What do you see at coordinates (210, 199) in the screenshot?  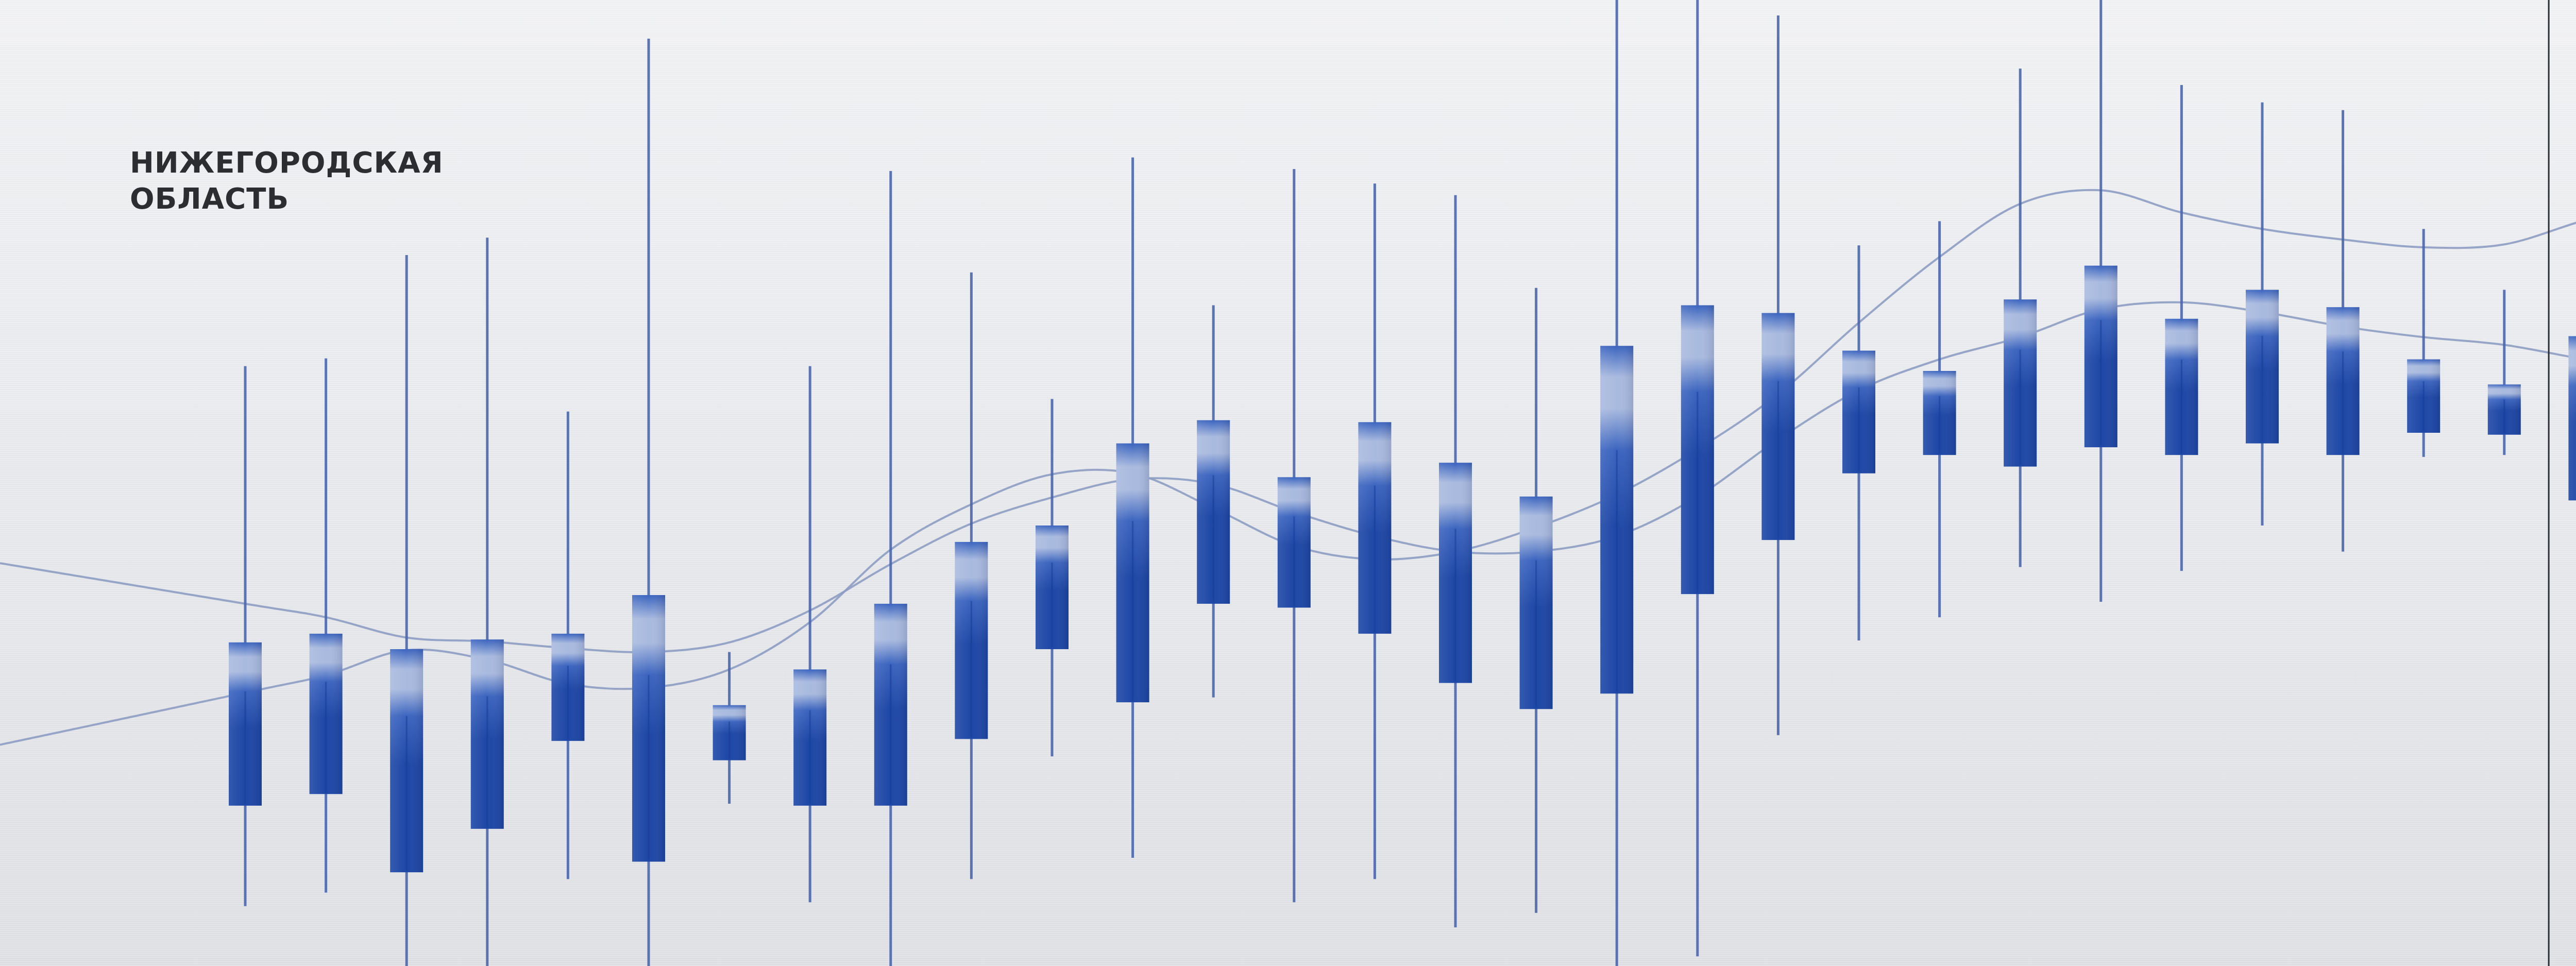 I see `region-title-line-2: ОБЛАСТЬ` at bounding box center [210, 199].